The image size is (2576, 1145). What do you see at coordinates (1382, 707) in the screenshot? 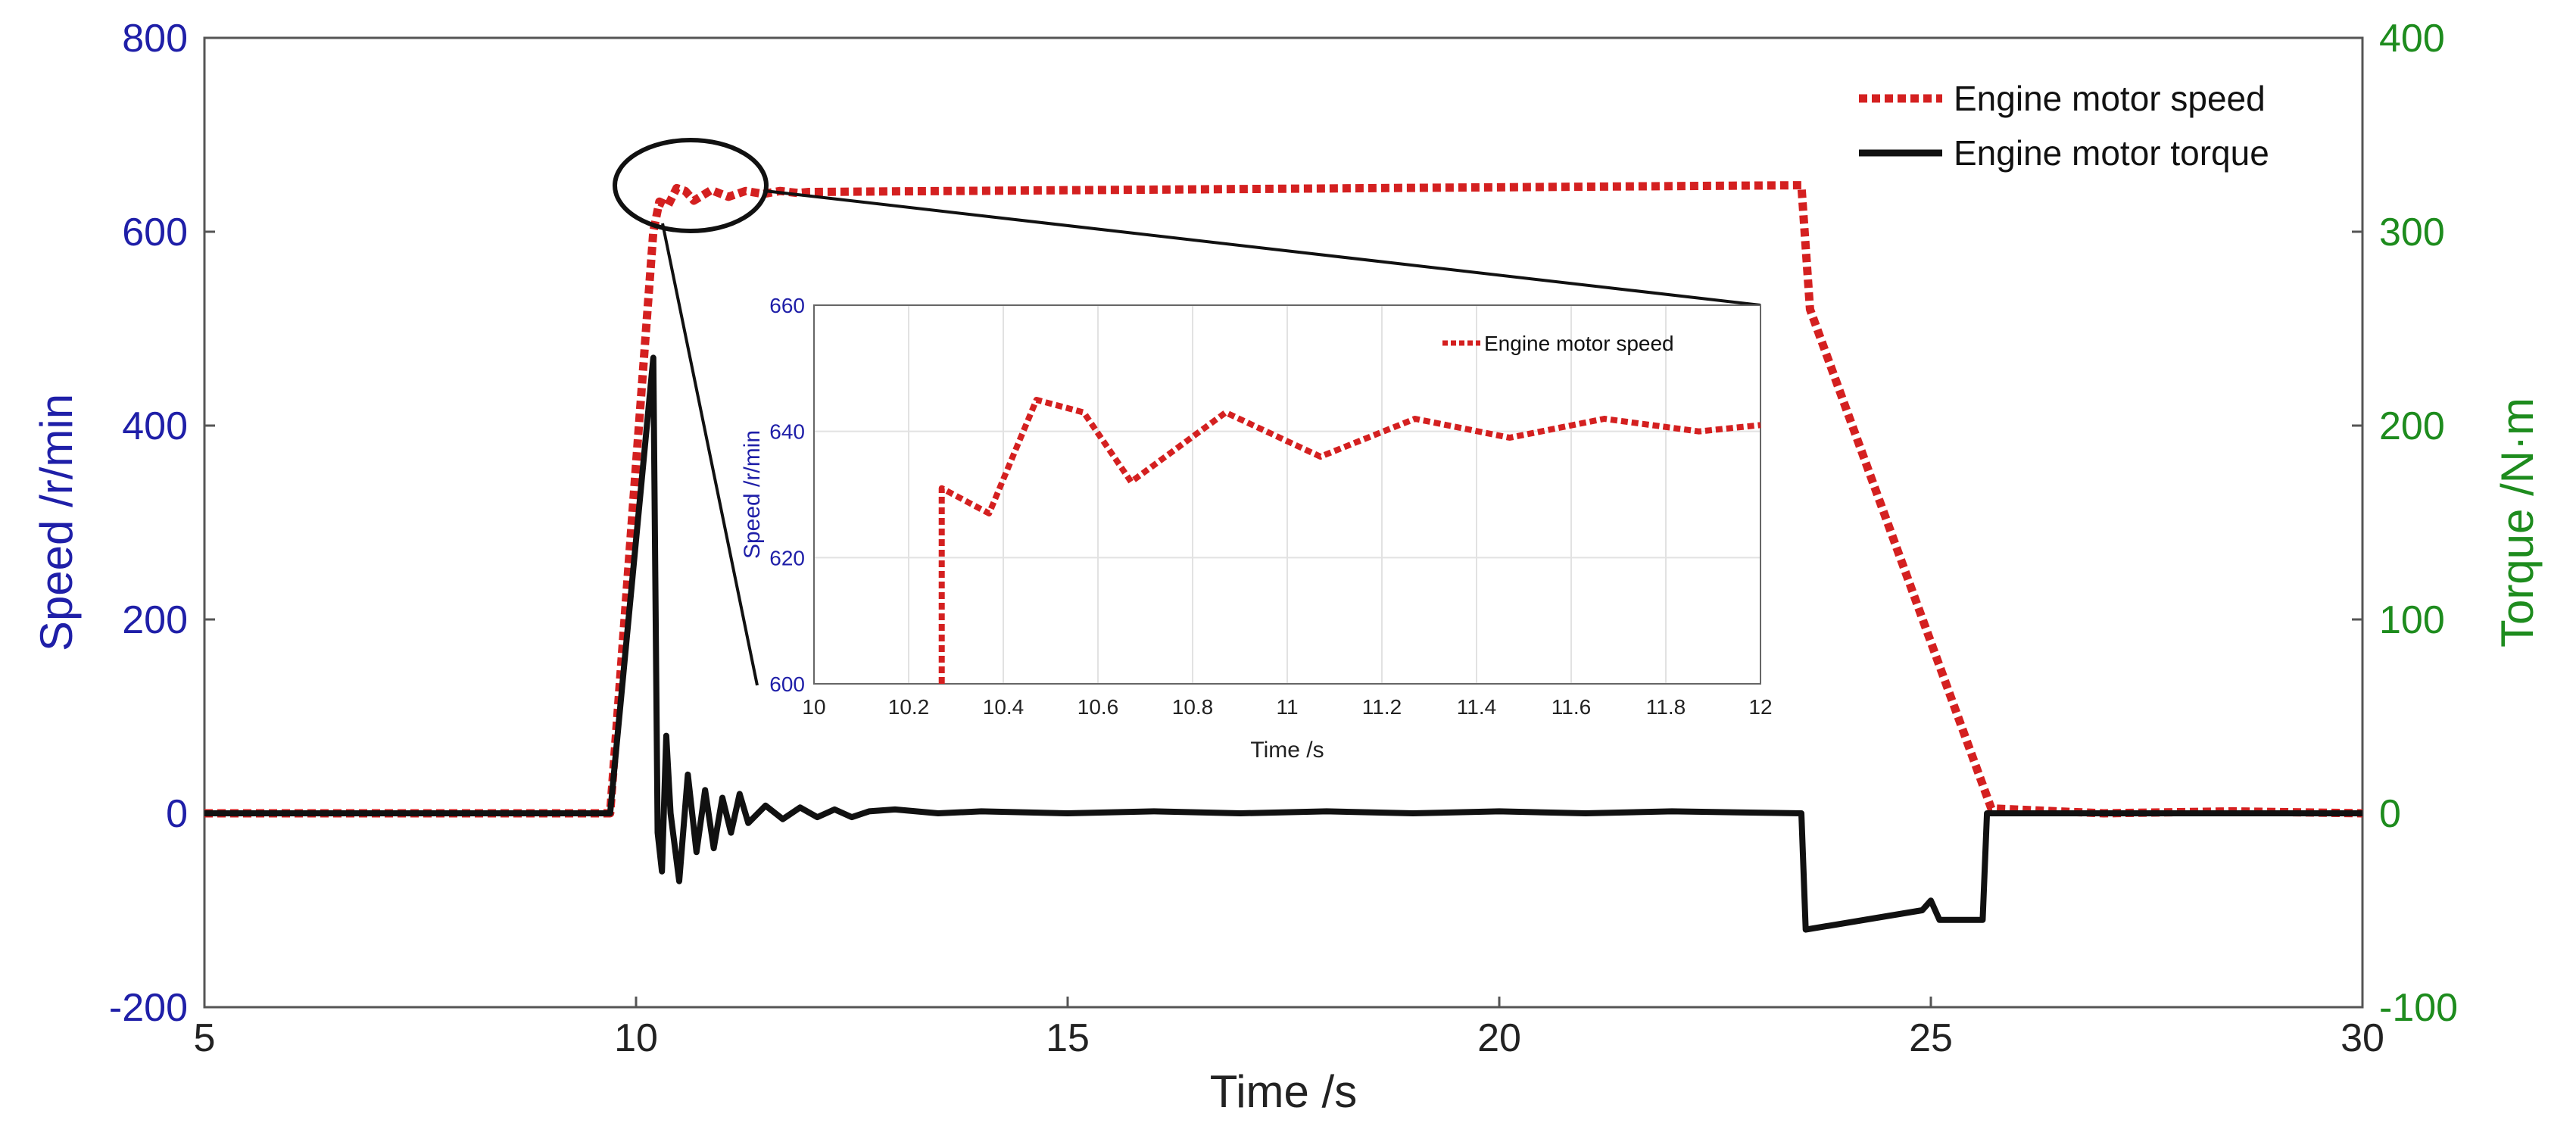
I see `inset-x-tick-label-11p2: 11.2` at bounding box center [1382, 707].